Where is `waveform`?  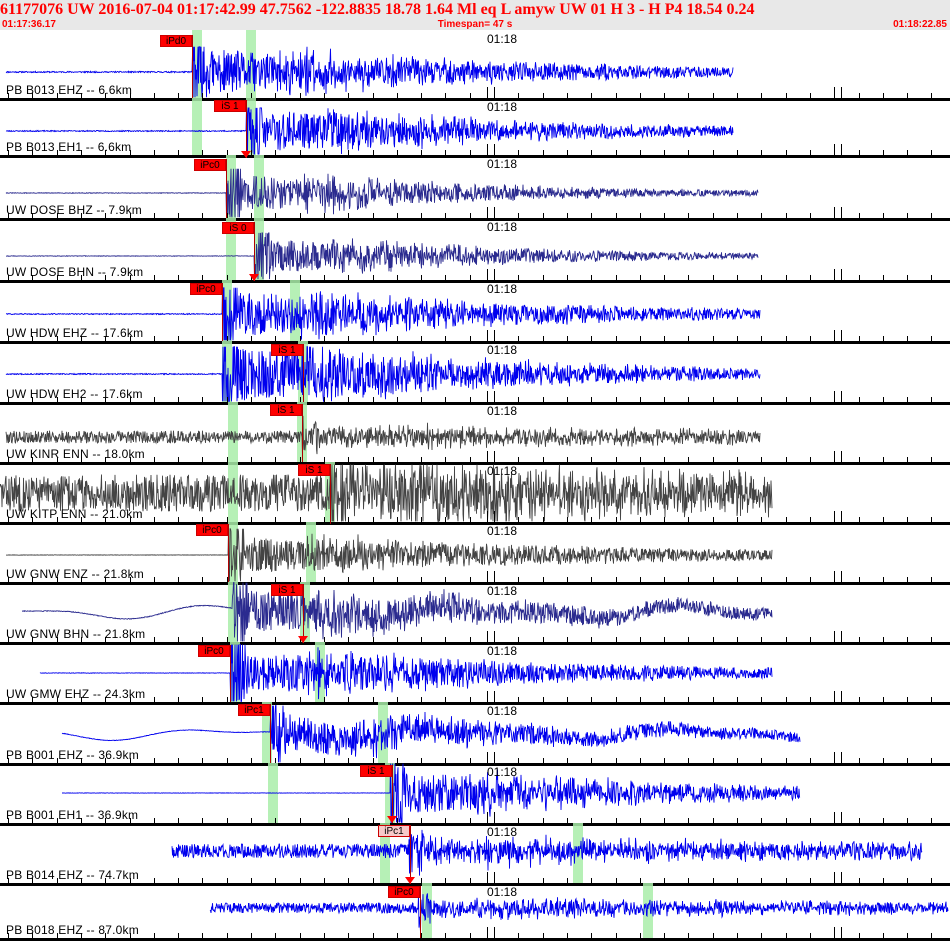
waveform is located at coordinates (382, 256).